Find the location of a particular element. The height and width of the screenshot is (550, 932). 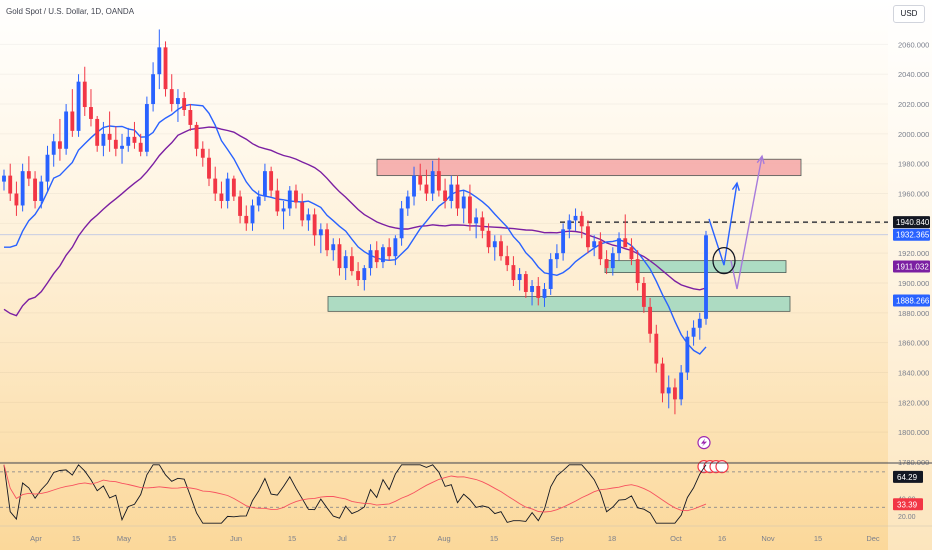

price-badge-label: 1940.840 is located at coordinates (913, 222).